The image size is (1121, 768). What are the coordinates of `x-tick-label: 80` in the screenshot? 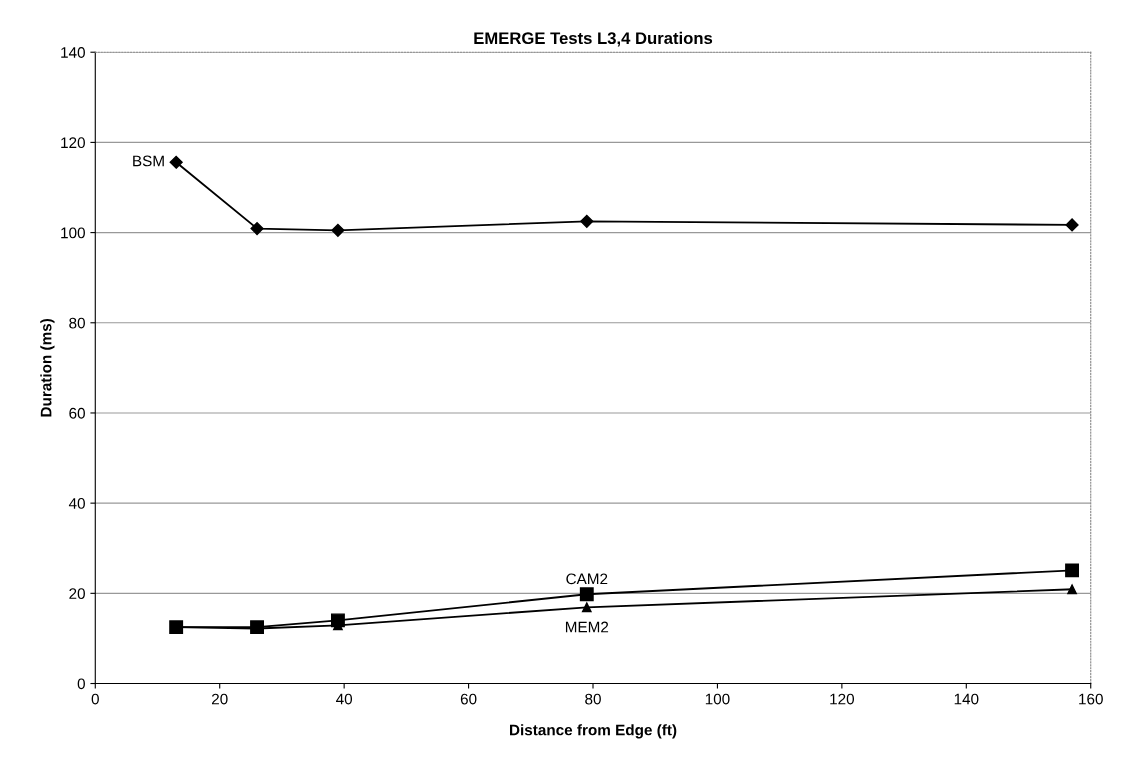 It's located at (593, 699).